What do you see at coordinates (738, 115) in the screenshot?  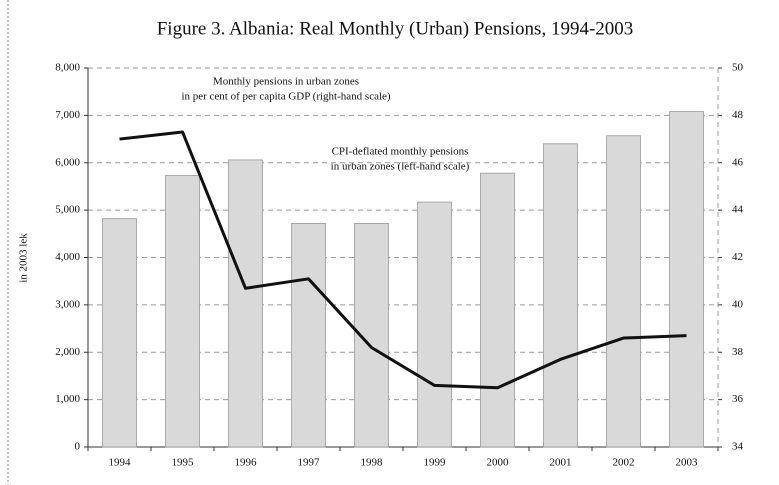 I see `y2-tick-label: 48` at bounding box center [738, 115].